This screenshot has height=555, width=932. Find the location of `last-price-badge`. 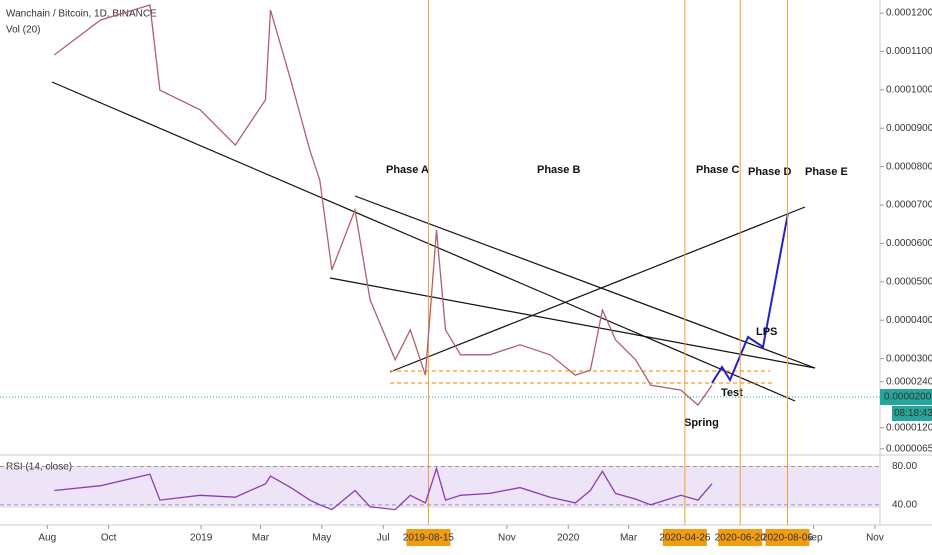

last-price-badge is located at coordinates (906, 396).